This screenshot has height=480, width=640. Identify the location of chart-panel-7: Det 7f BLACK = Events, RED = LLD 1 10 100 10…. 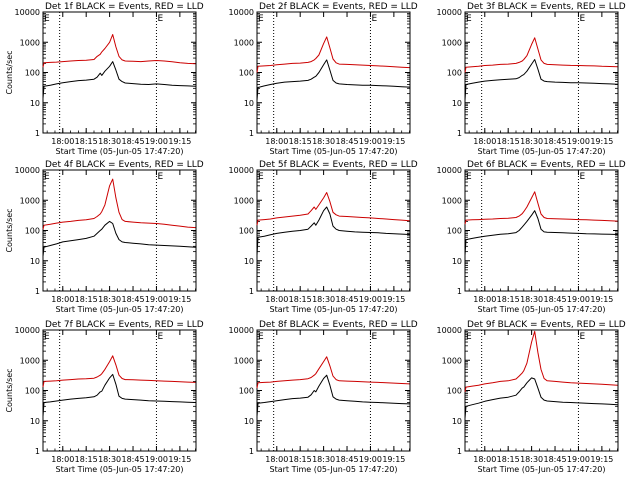
(104, 397).